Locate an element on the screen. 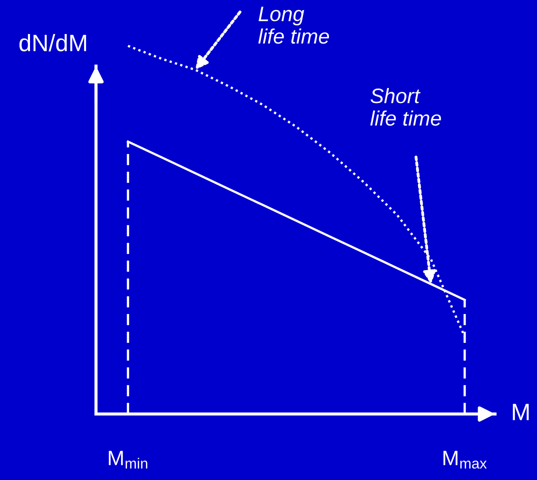 The height and width of the screenshot is (480, 537). y-axis-title: dN/dM is located at coordinates (52, 43).